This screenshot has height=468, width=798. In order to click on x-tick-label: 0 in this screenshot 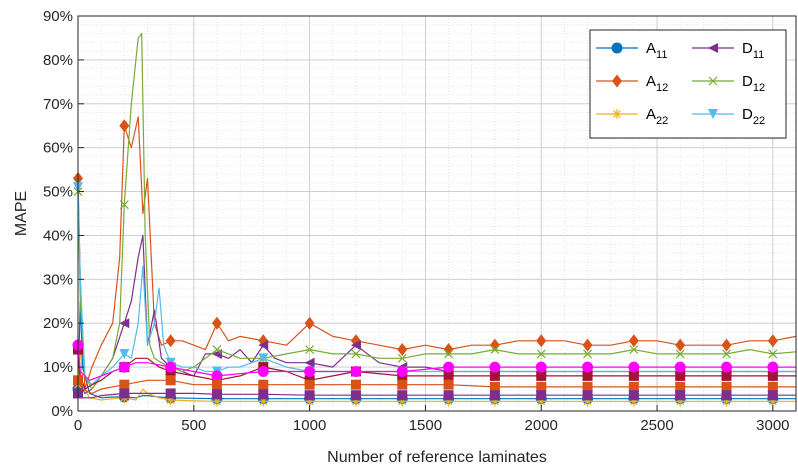, I will do `click(78, 425)`.